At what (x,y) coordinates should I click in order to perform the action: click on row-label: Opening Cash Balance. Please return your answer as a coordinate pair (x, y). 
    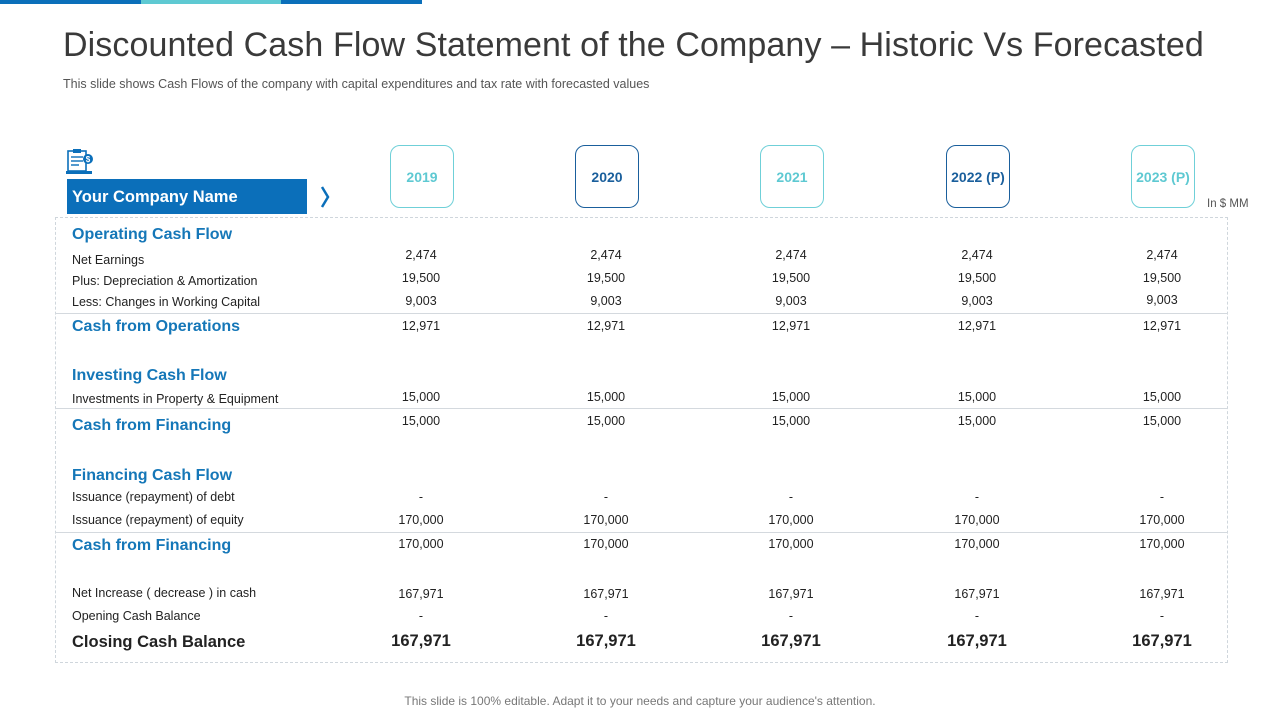
    Looking at the image, I should click on (136, 616).